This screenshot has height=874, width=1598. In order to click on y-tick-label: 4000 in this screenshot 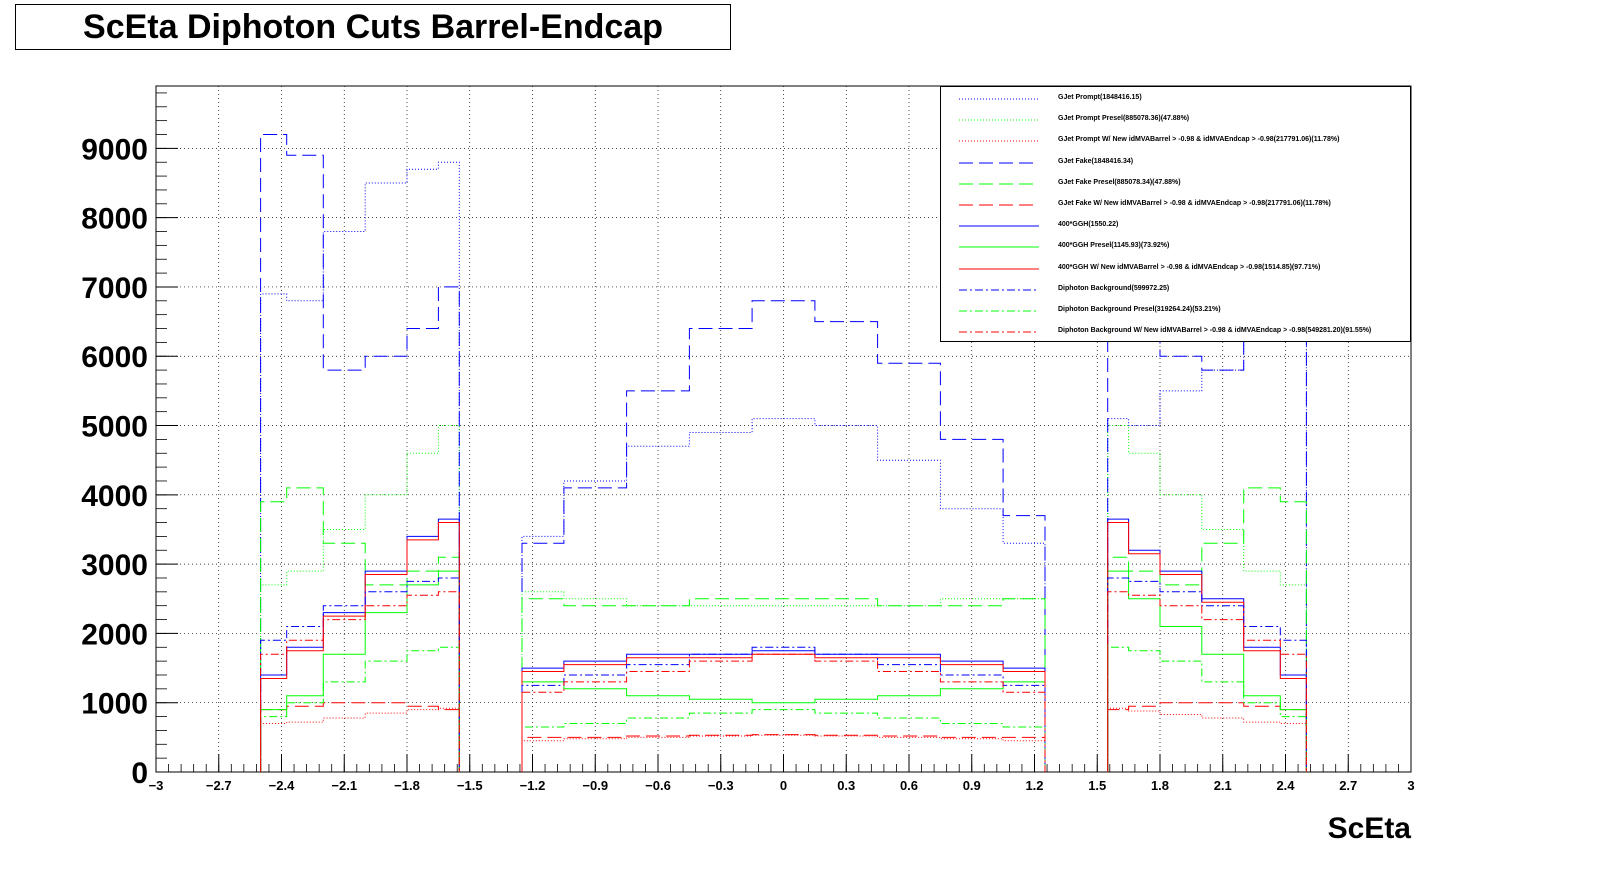, I will do `click(114, 496)`.